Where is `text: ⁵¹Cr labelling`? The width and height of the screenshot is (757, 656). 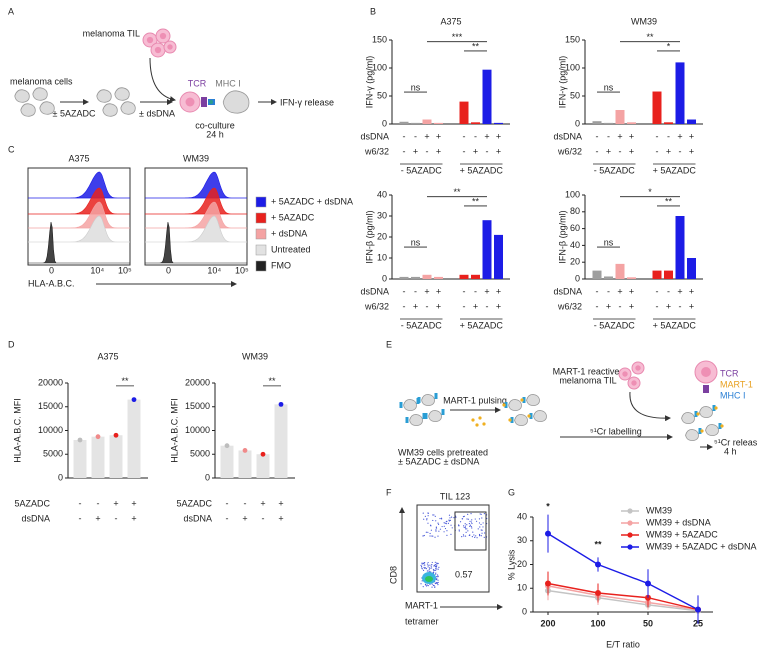 text: ⁵¹Cr labelling is located at coordinates (616, 431).